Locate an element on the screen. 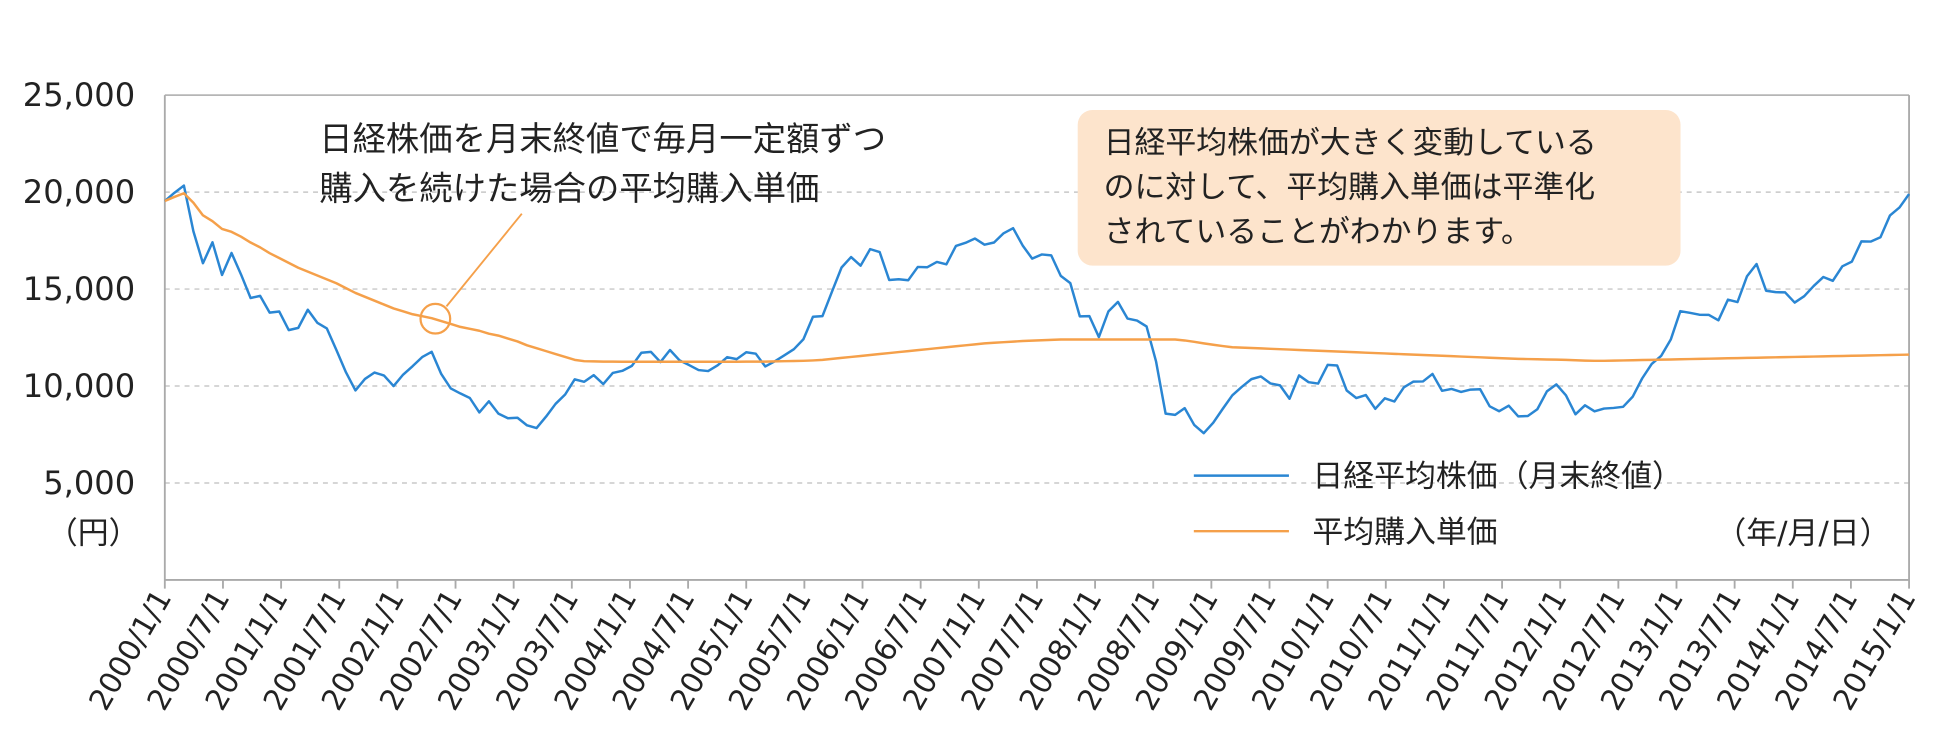 The width and height of the screenshot is (1938, 756). legend-label: 平均購入単価 is located at coordinates (1404, 532).